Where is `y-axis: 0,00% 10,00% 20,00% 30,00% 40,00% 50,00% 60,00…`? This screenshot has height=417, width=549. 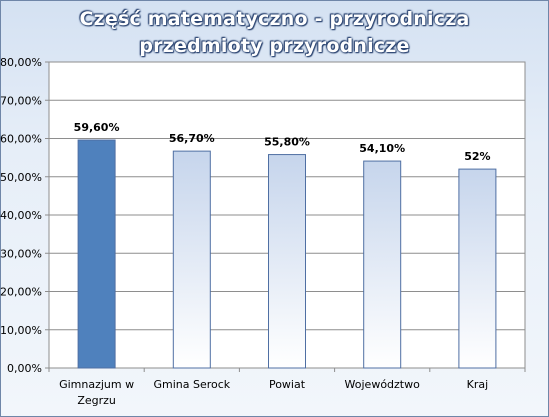
y-axis: 0,00% 10,00% 20,00% 30,00% 40,00% 50,00% 60,00… is located at coordinates (24, 215).